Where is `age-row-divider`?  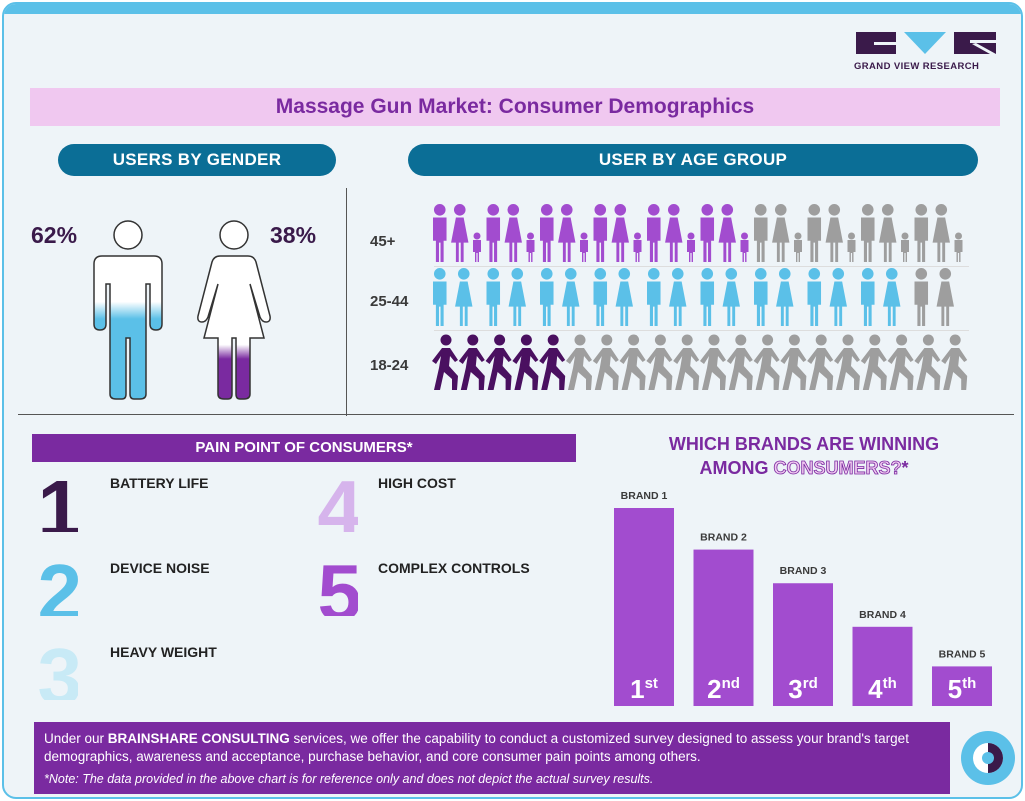
age-row-divider is located at coordinates (701, 330).